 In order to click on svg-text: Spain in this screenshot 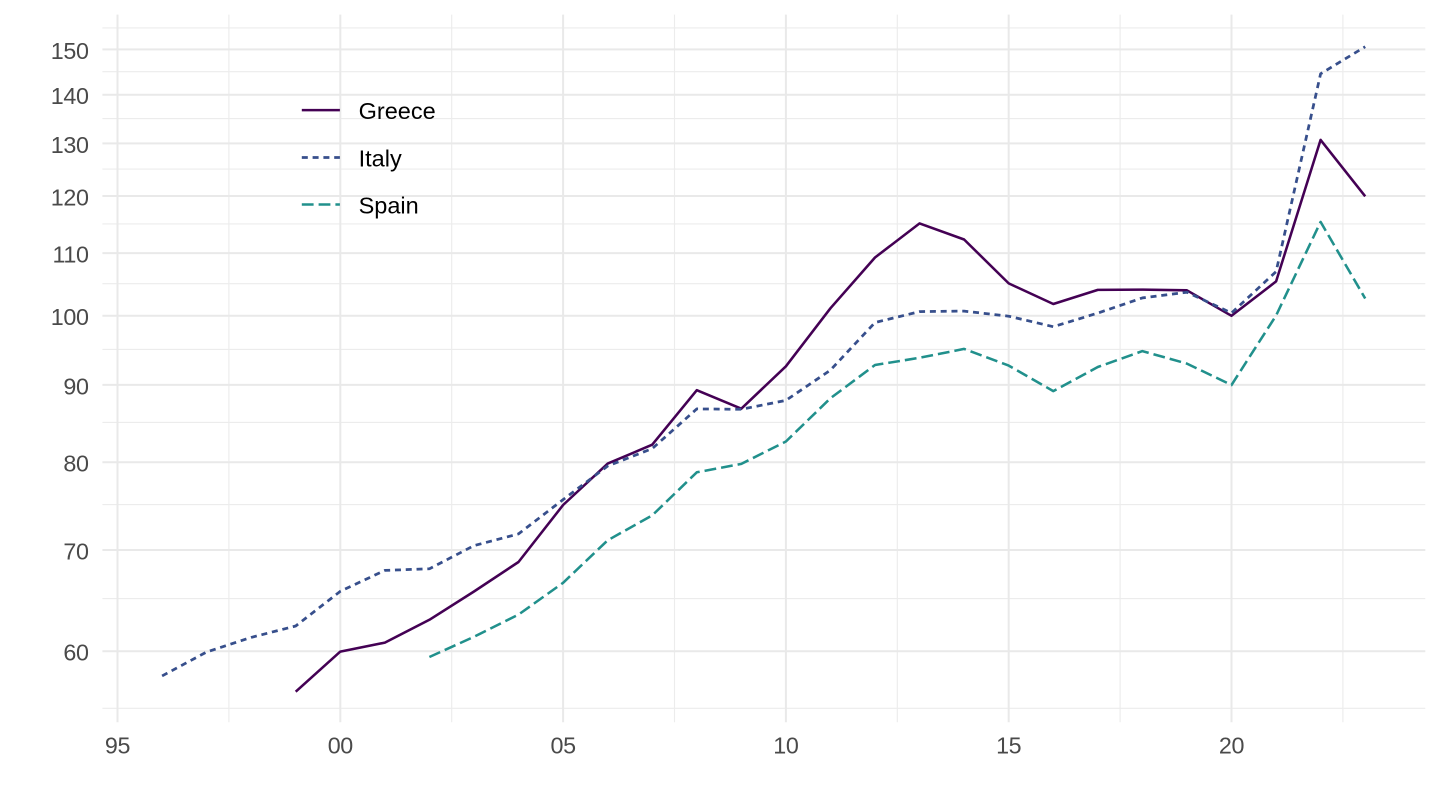, I will do `click(389, 205)`.